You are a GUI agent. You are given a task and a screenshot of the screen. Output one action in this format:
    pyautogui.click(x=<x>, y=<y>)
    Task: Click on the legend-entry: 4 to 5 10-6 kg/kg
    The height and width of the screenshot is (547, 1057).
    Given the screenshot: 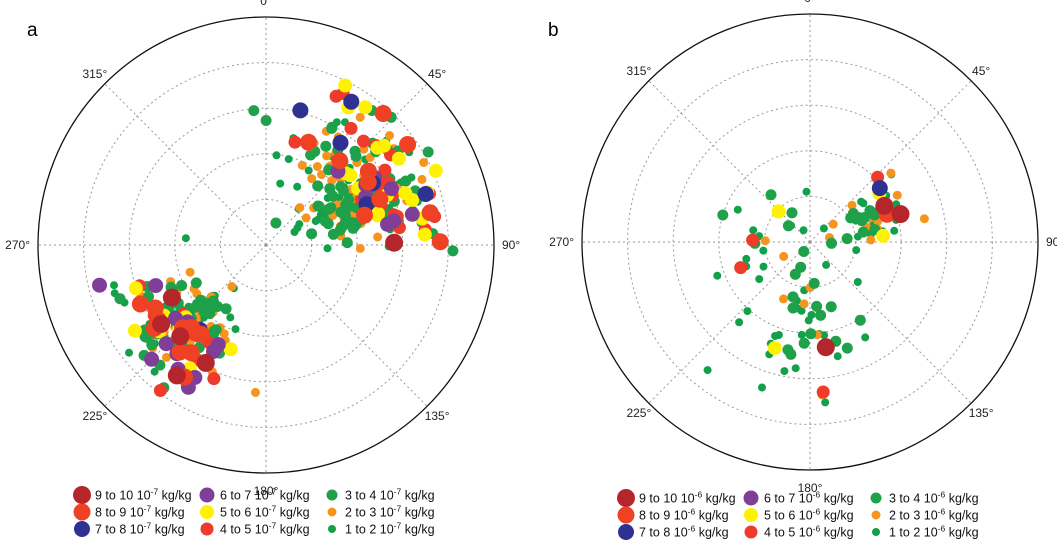 What is the action you would take?
    pyautogui.click(x=809, y=532)
    